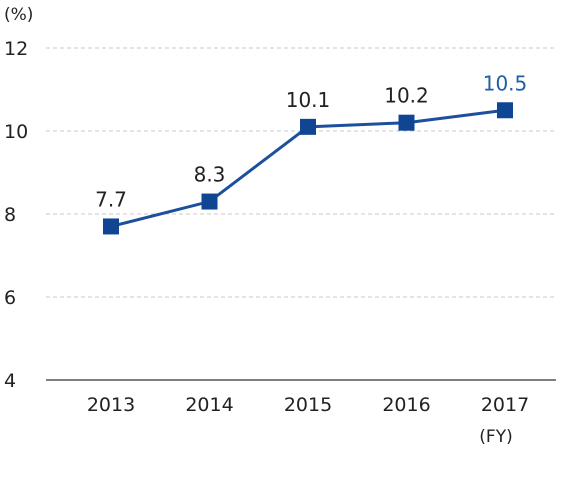  I want to click on data-label: 10.2, so click(406, 96).